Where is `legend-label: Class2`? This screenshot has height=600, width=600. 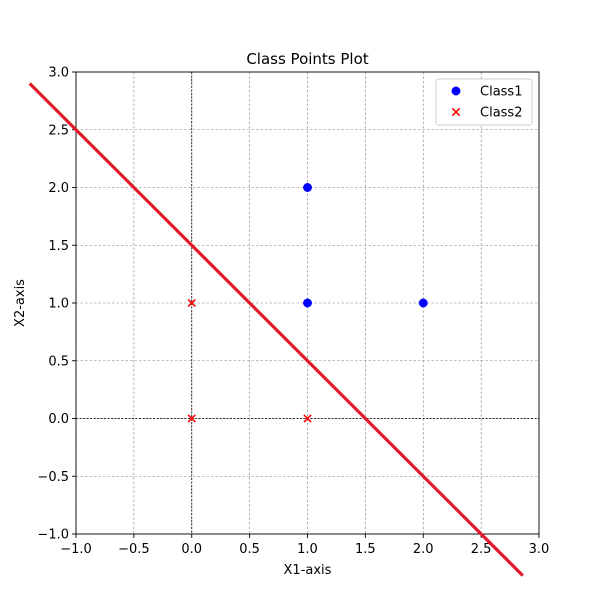 legend-label: Class2 is located at coordinates (501, 113).